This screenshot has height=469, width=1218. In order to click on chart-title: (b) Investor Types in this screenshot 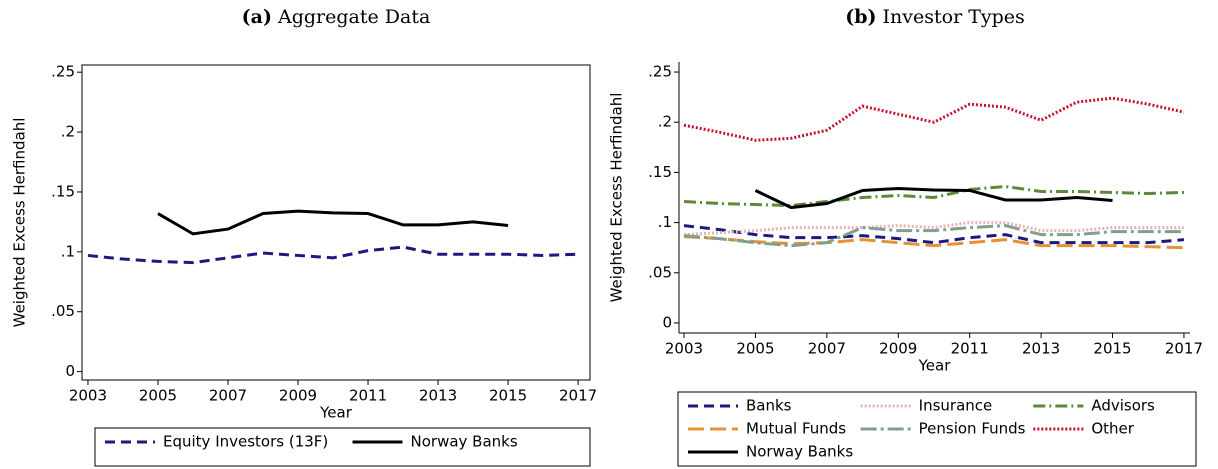, I will do `click(935, 17)`.